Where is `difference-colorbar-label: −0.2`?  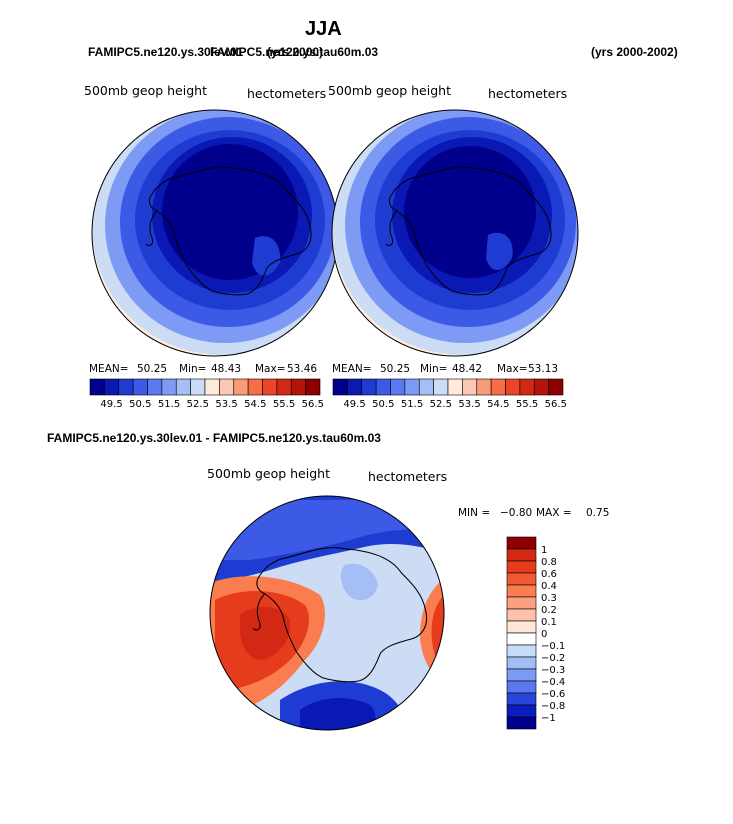 difference-colorbar-label: −0.2 is located at coordinates (553, 658).